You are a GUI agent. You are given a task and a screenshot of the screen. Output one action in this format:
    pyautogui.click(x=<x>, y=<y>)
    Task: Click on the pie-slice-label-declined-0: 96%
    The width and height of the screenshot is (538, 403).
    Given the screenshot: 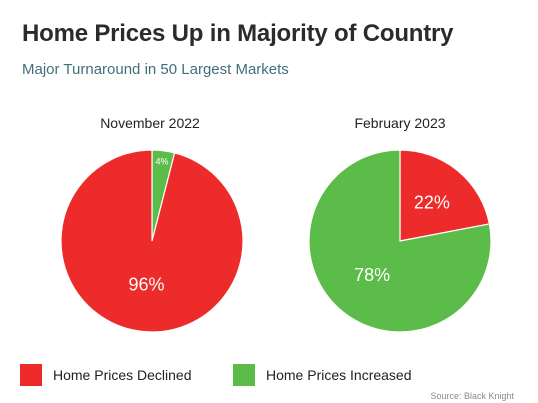 What is the action you would take?
    pyautogui.click(x=147, y=285)
    